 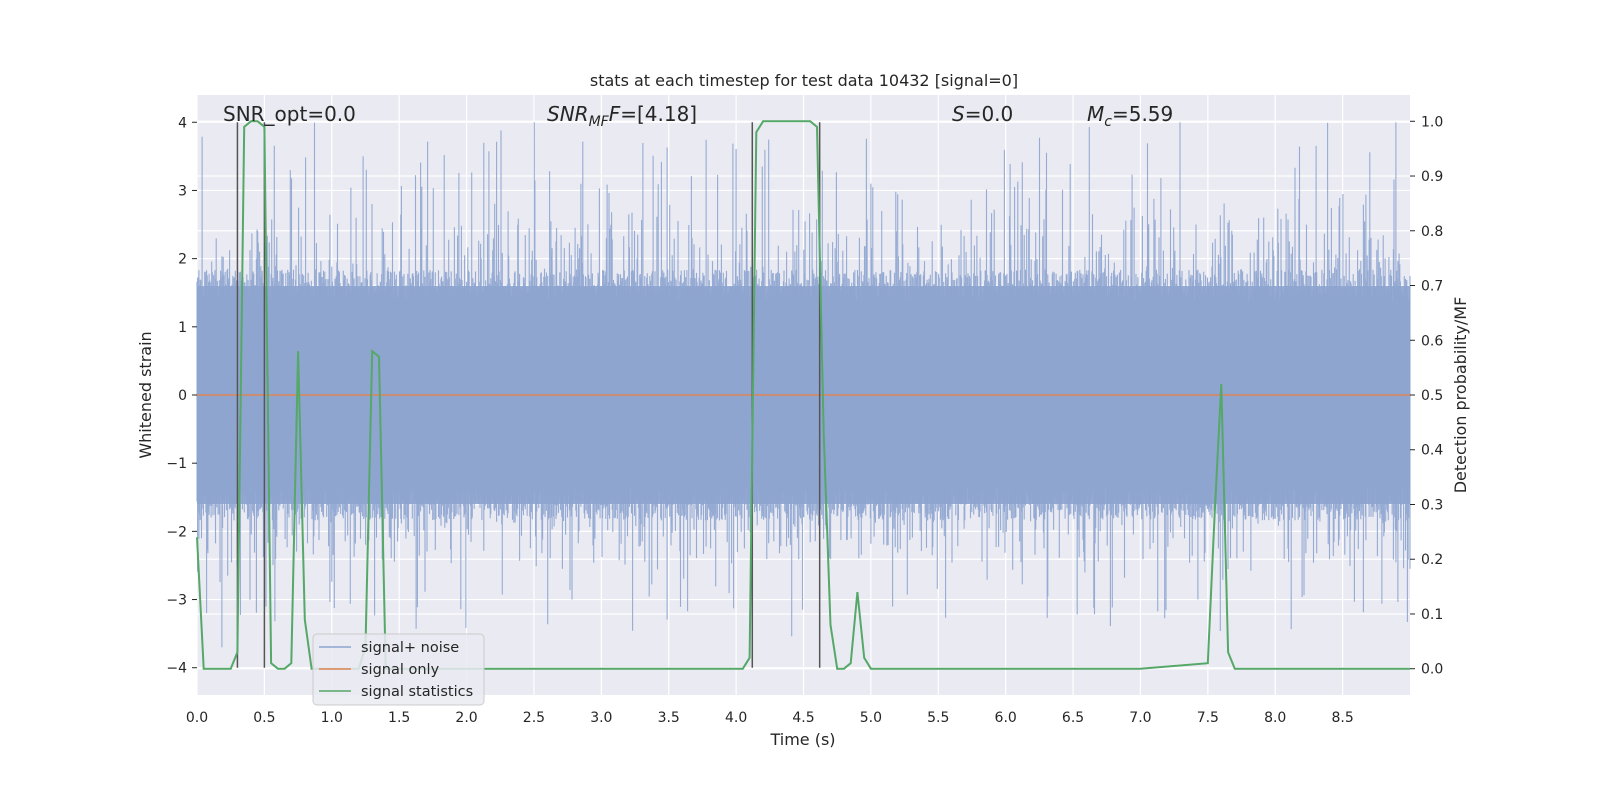 What do you see at coordinates (958, 114) in the screenshot?
I see `annotation-s-symbol: S` at bounding box center [958, 114].